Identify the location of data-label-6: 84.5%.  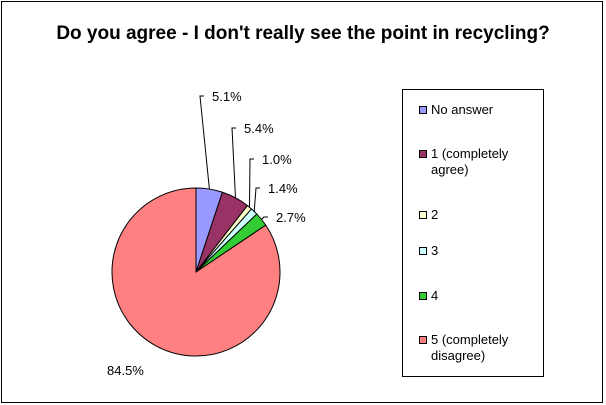
(125, 370).